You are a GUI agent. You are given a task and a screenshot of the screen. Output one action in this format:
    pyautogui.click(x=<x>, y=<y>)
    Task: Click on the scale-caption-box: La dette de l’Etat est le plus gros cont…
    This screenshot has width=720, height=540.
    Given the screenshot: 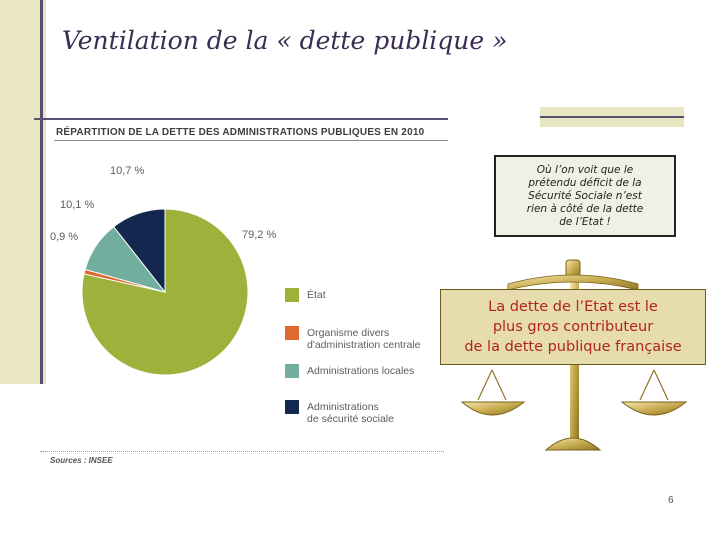 What is the action you would take?
    pyautogui.click(x=573, y=327)
    